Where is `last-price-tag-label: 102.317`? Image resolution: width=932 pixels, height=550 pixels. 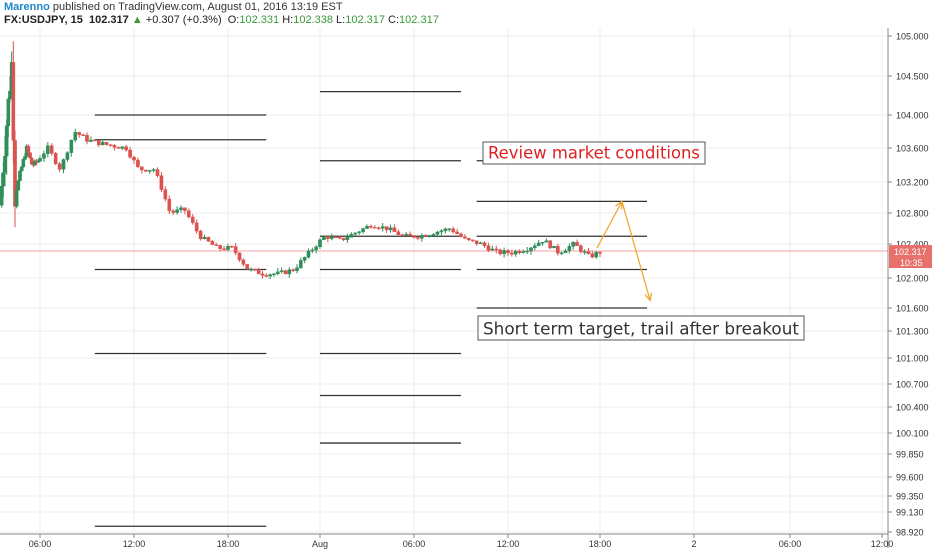
last-price-tag-label: 102.317 is located at coordinates (910, 252).